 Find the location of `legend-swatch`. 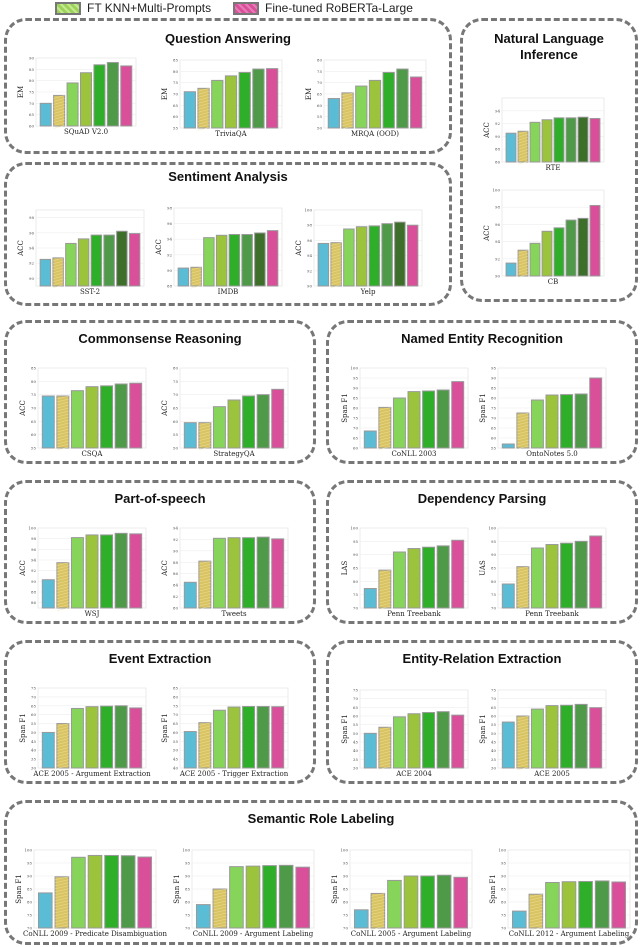

legend-swatch is located at coordinates (246, 8).